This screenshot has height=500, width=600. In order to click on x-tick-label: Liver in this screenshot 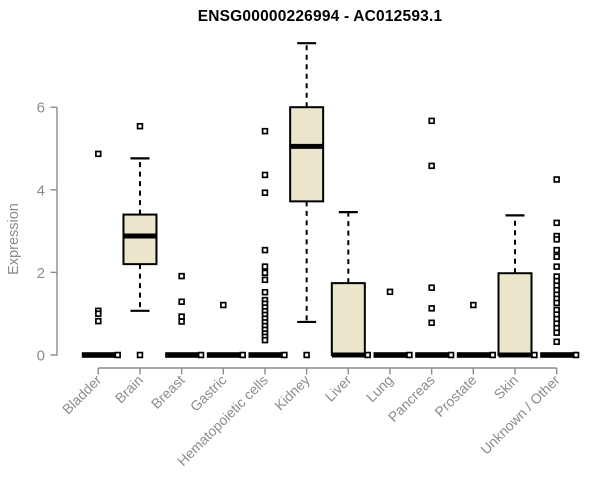, I will do `click(338, 388)`.